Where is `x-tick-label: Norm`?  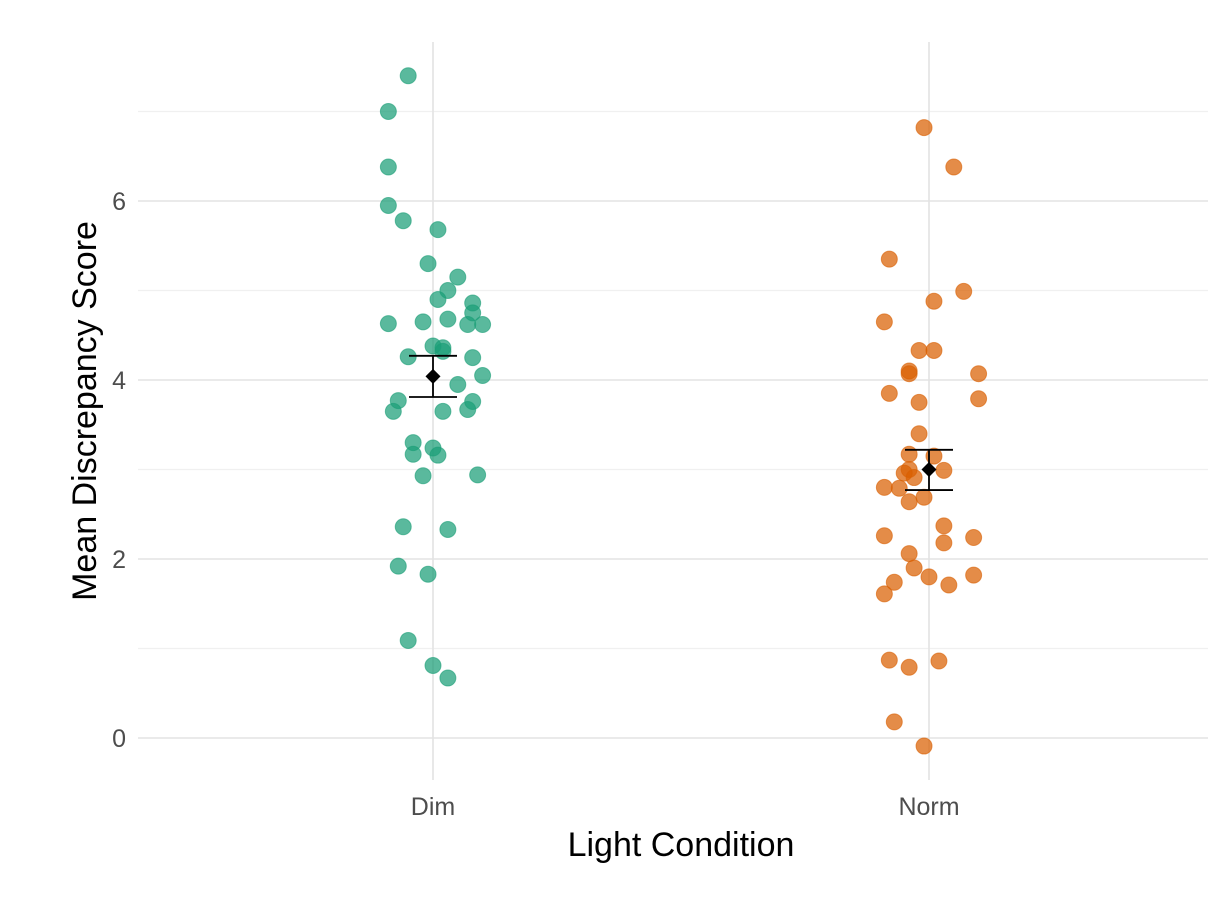
x-tick-label: Norm is located at coordinates (928, 807).